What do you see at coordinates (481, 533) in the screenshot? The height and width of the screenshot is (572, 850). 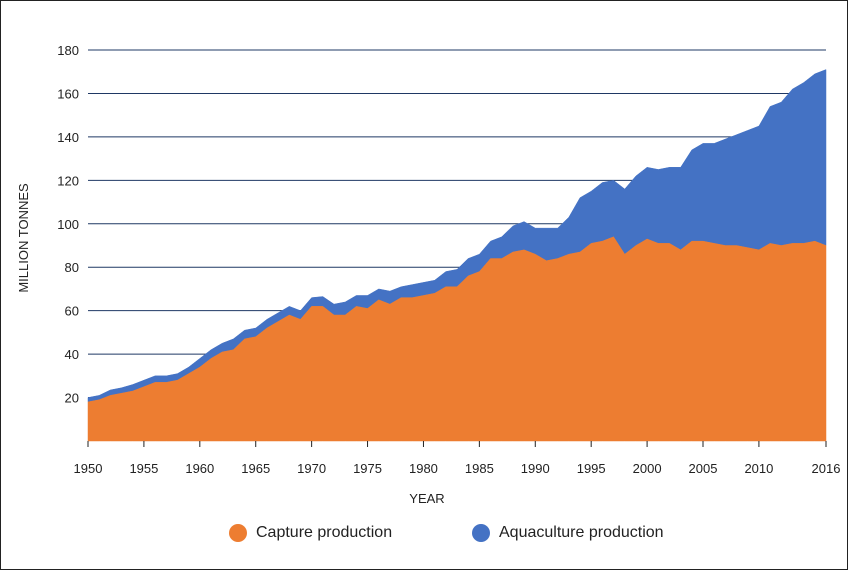 I see `aquaculture-swatch-icon` at bounding box center [481, 533].